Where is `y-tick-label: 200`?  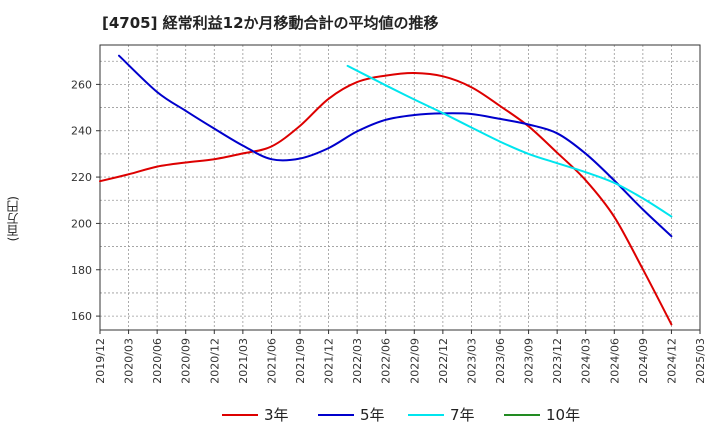 y-tick-label: 200 is located at coordinates (81, 223).